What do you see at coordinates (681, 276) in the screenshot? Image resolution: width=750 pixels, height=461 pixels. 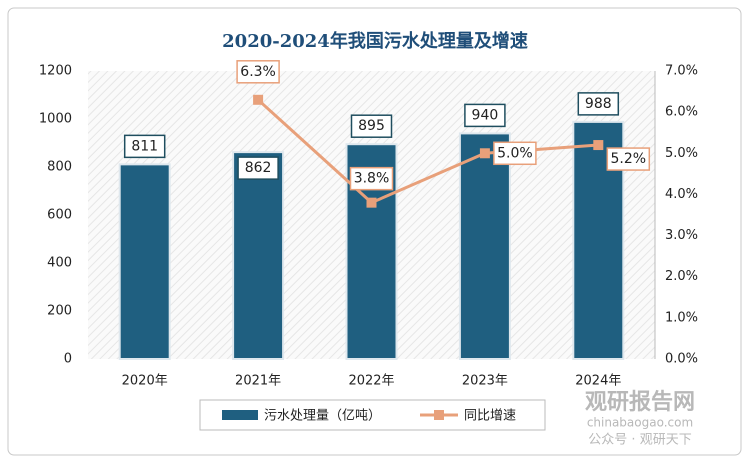 I see `y2-tick-label: 2.0%` at bounding box center [681, 276].